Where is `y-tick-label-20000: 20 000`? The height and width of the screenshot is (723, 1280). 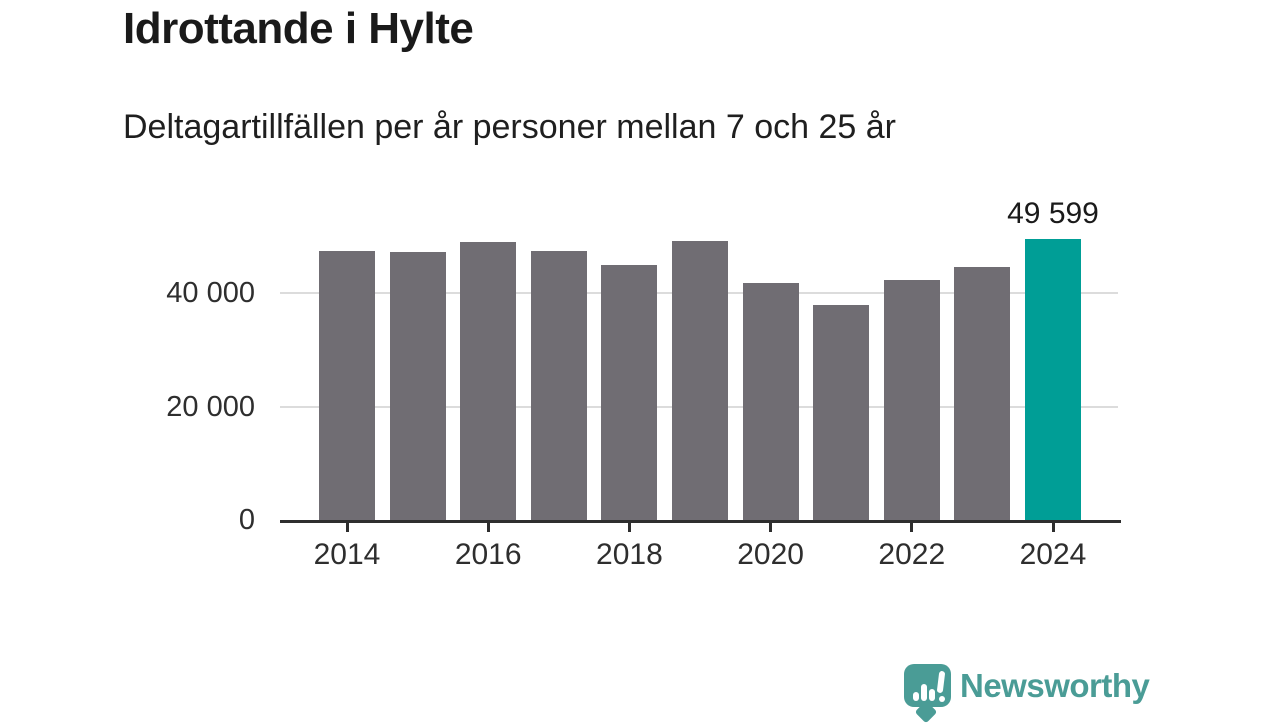
y-tick-label-20000: 20 000 is located at coordinates (210, 406).